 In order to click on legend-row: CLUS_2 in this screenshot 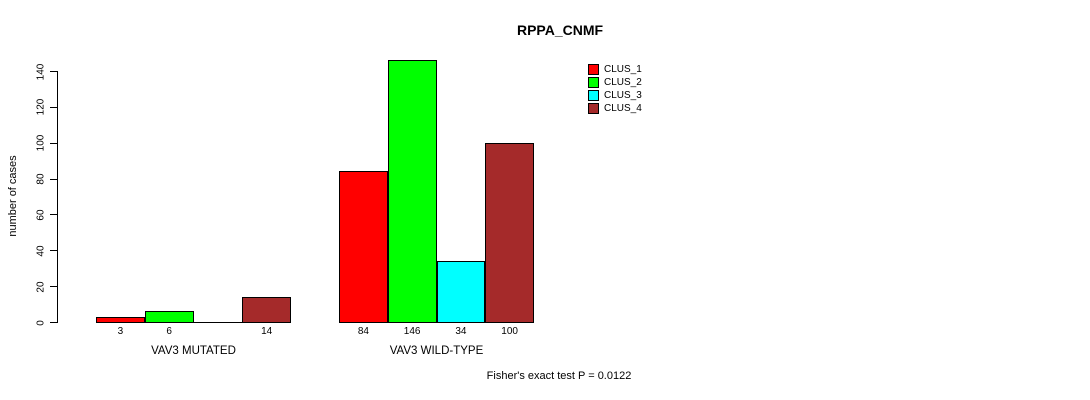, I will do `click(615, 82)`.